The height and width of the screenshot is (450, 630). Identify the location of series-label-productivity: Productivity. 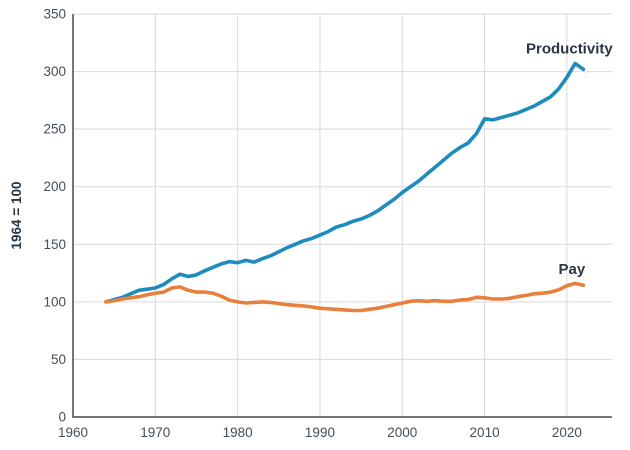
(569, 49).